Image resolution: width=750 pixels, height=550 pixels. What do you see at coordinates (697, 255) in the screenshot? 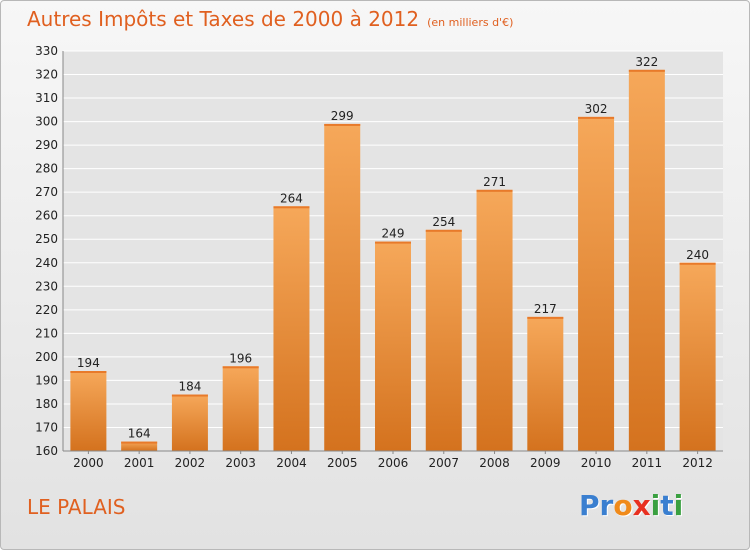
I see `data-label: 240` at bounding box center [697, 255].